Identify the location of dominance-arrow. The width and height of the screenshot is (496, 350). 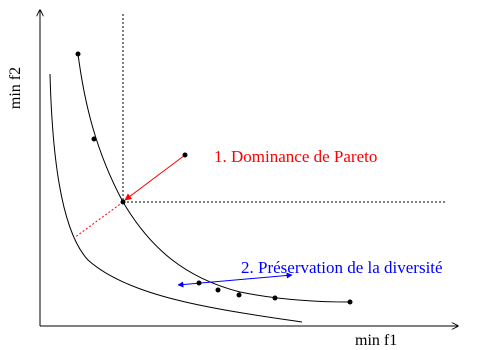
(155, 177).